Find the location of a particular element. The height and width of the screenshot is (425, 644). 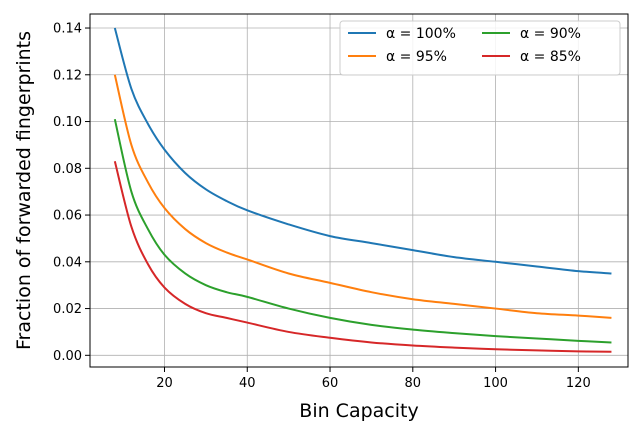

legend-label-3: α = 85% is located at coordinates (550, 57).